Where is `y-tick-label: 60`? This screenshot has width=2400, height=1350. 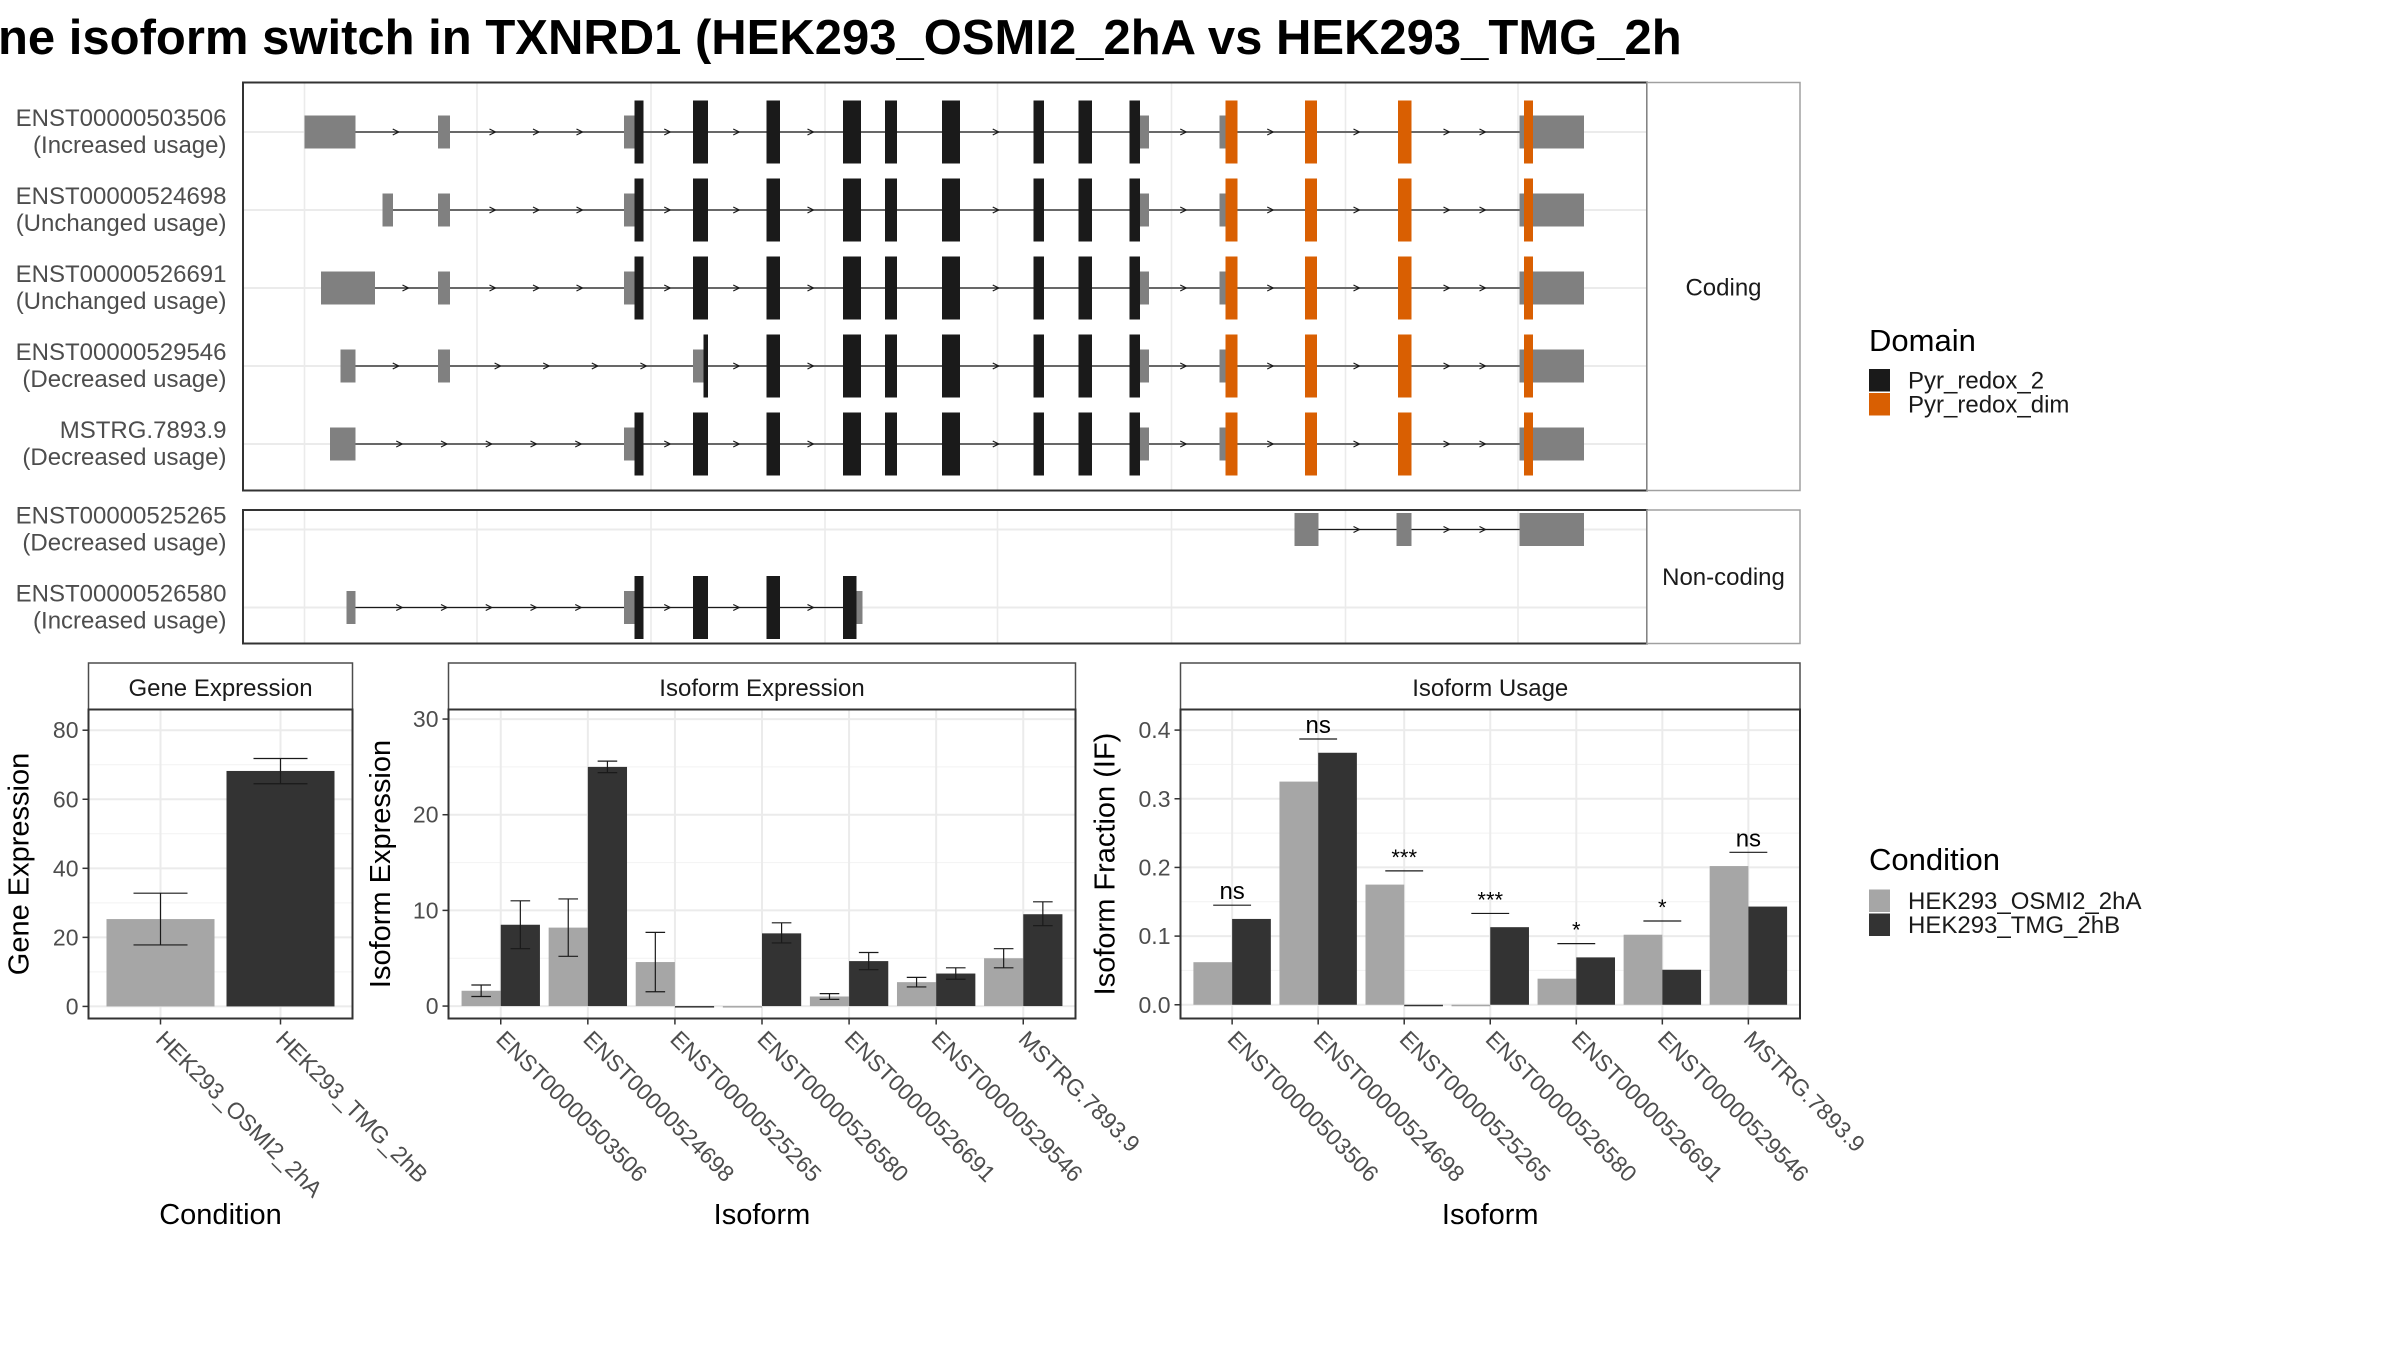 y-tick-label: 60 is located at coordinates (66, 799).